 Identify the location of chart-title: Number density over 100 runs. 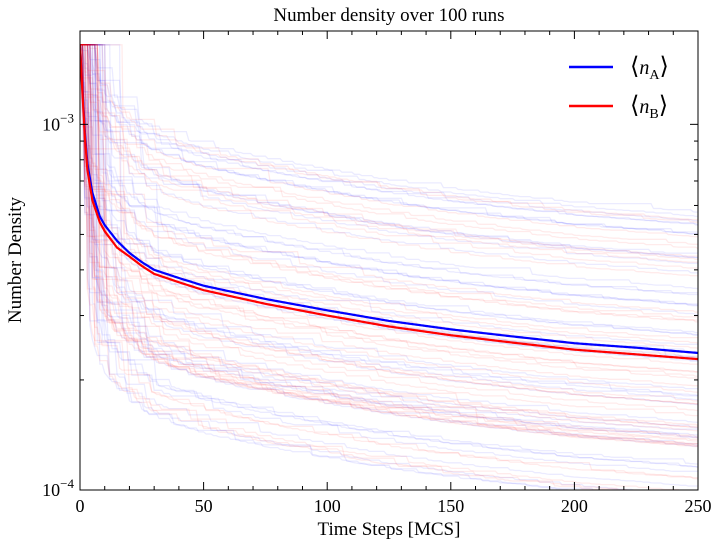
(388, 15).